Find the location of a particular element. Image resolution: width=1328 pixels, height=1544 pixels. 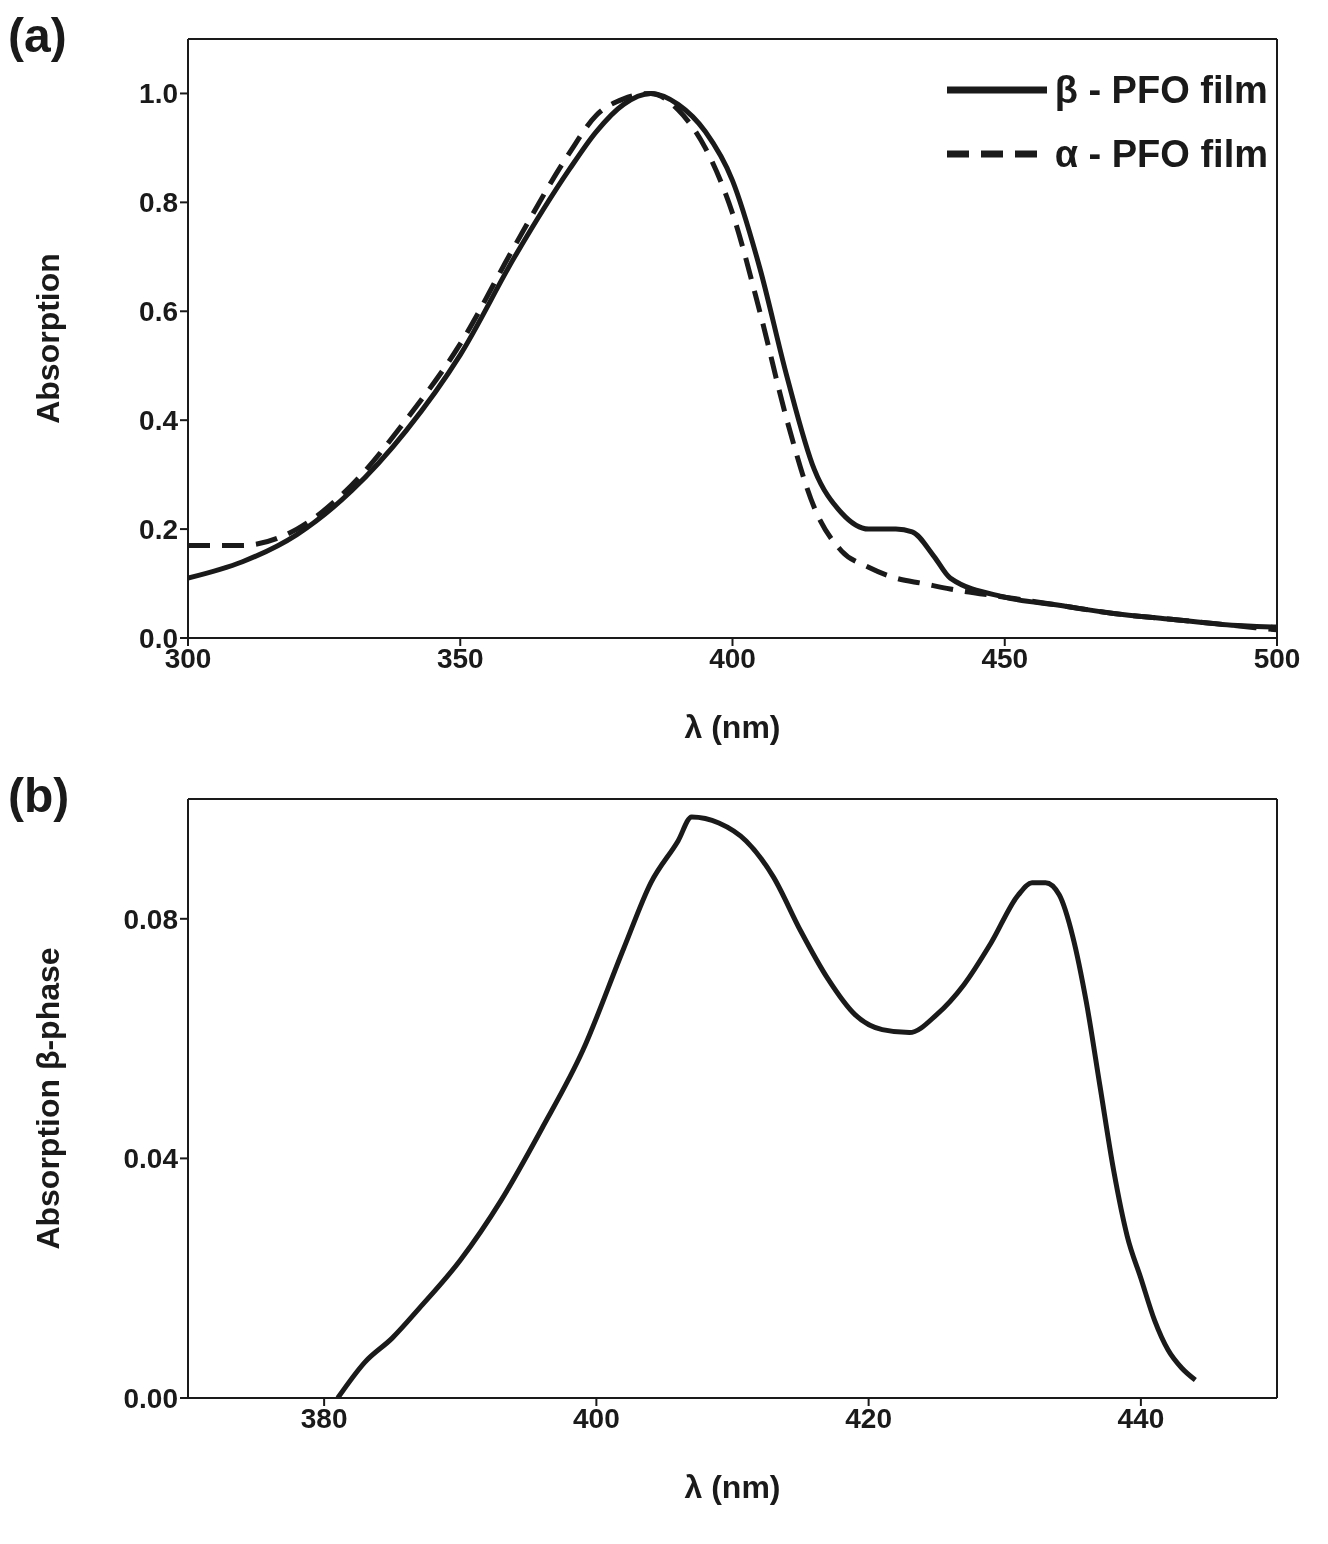

y-axis-title: Absorption β-phase is located at coordinates (48, 1098).